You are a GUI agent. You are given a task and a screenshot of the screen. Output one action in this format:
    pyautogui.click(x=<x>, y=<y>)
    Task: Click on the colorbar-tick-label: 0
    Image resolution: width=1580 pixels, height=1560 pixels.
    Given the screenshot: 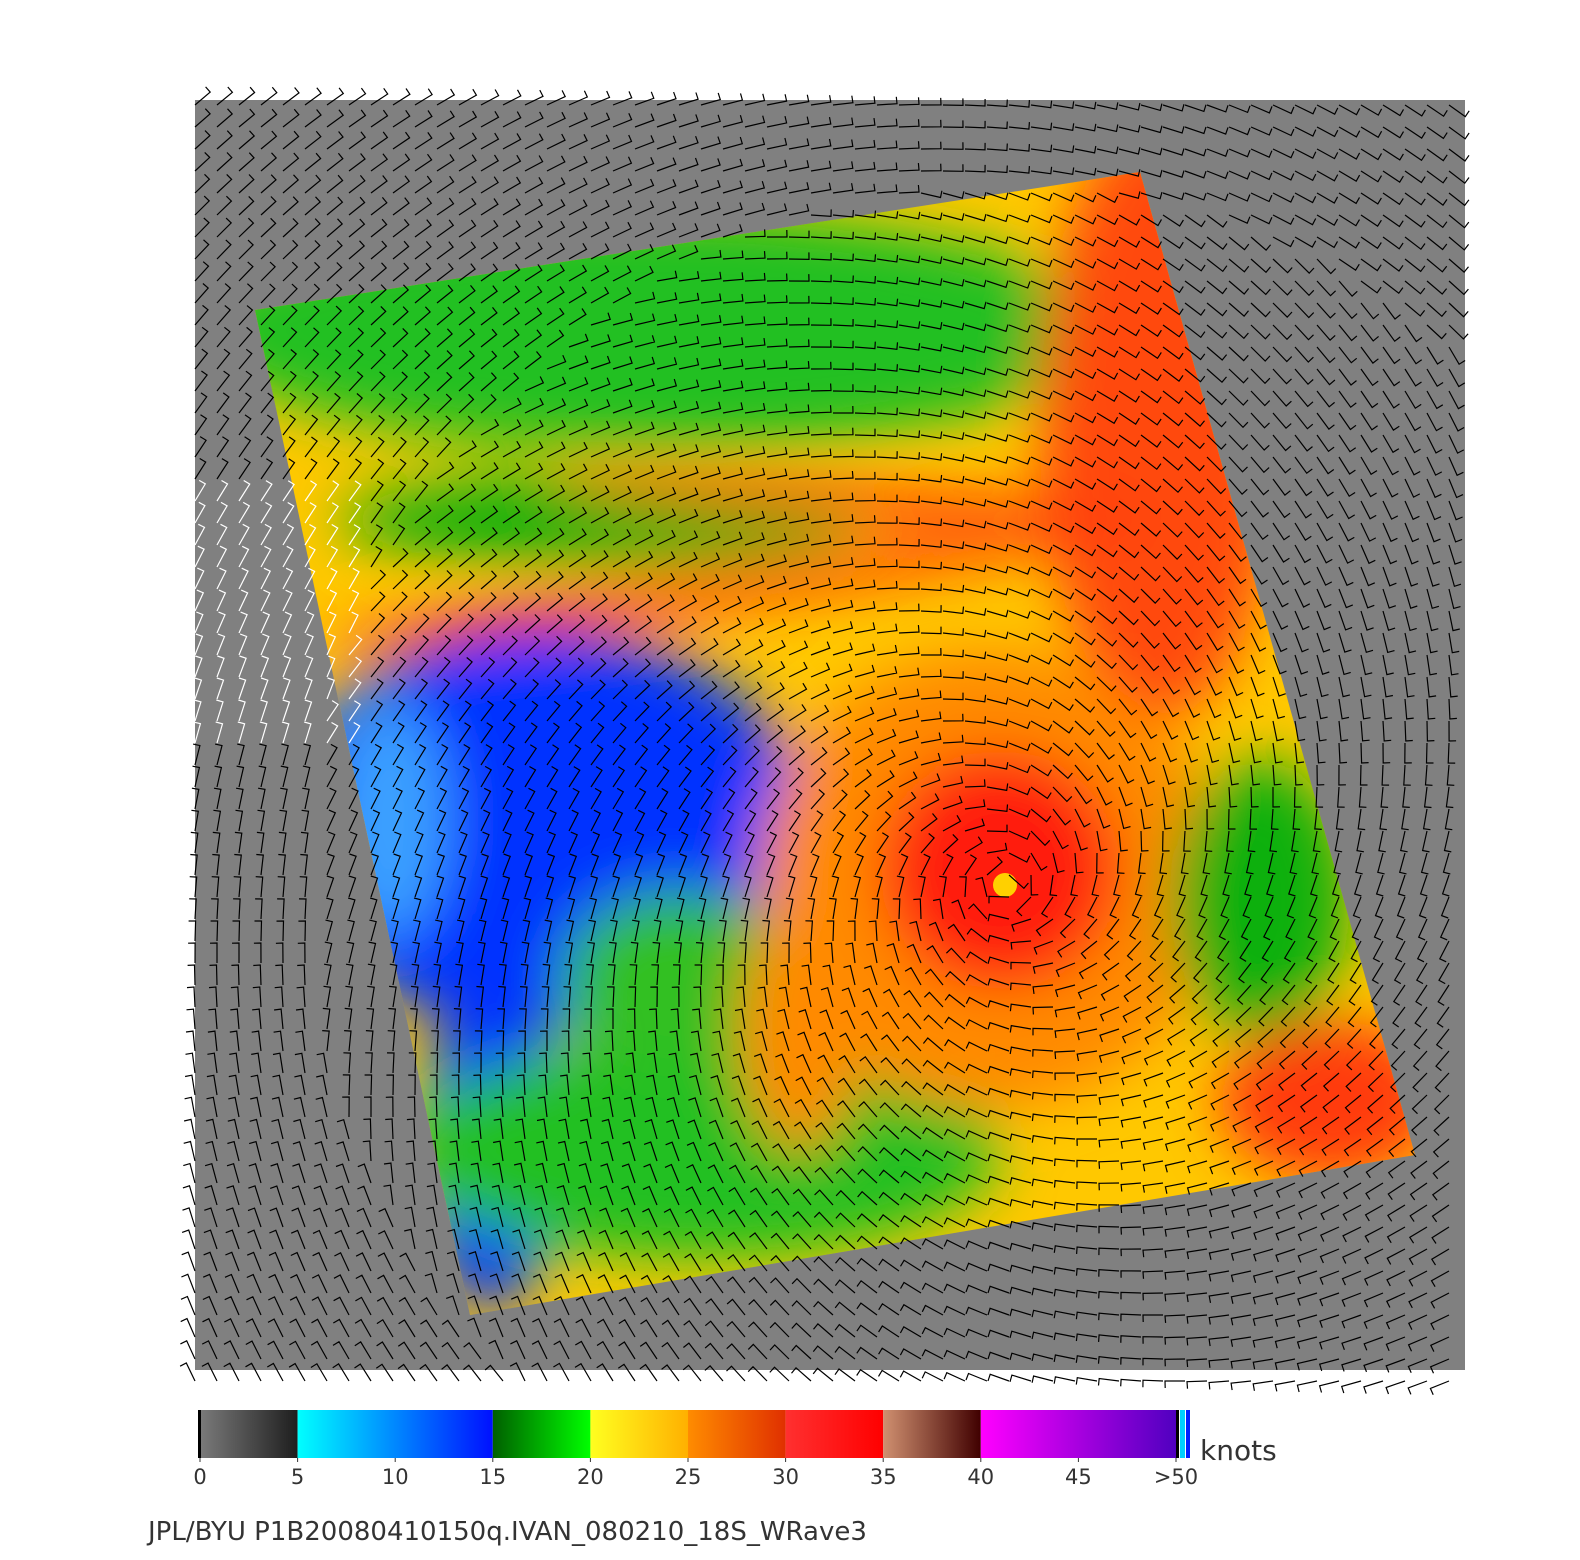 What is the action you would take?
    pyautogui.click(x=199, y=1477)
    